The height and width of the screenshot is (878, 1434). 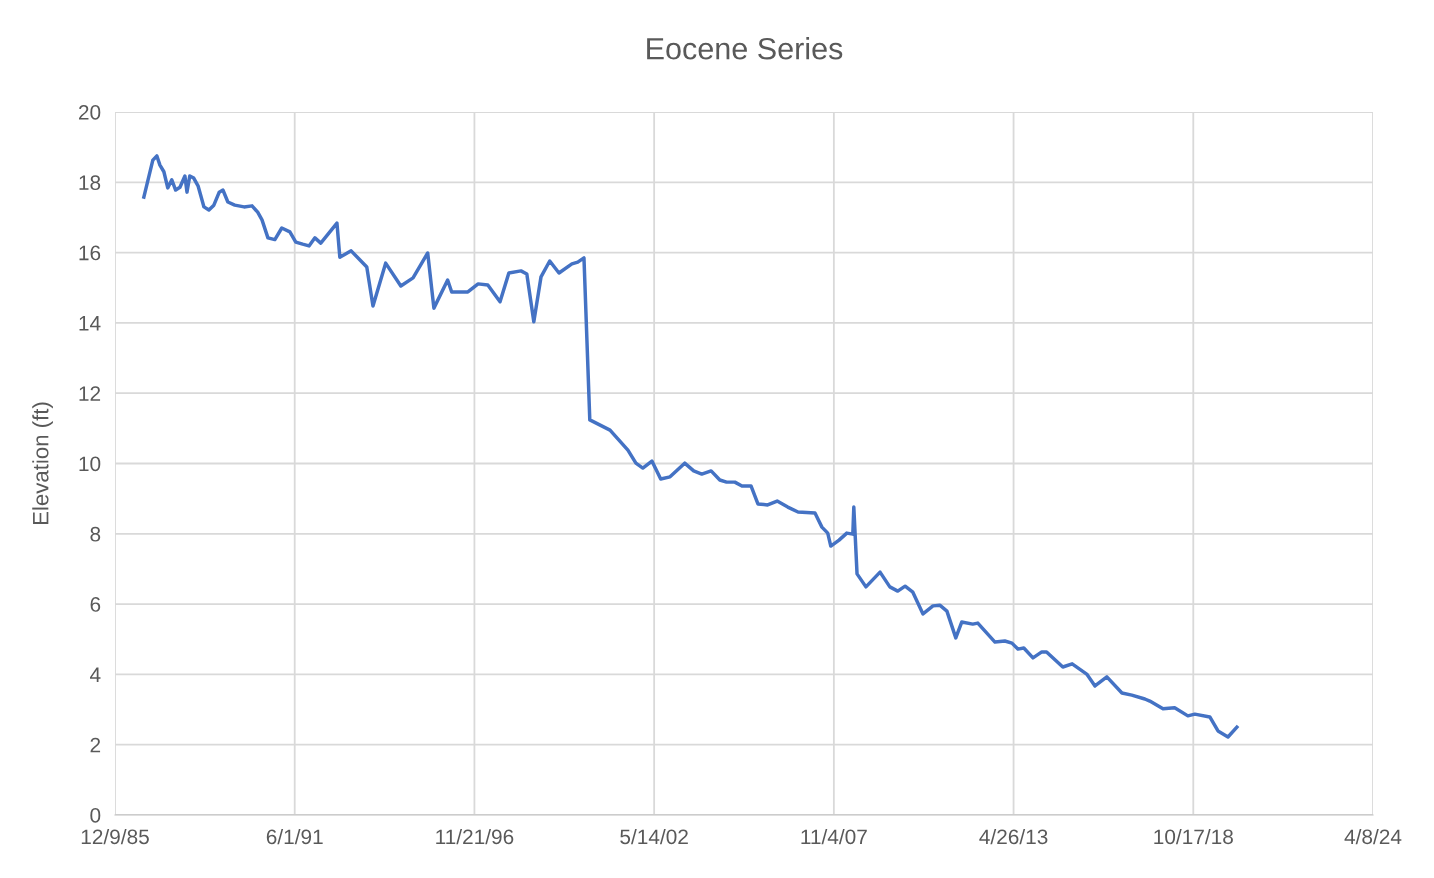 I want to click on y-tick-label: 20, so click(x=89, y=112).